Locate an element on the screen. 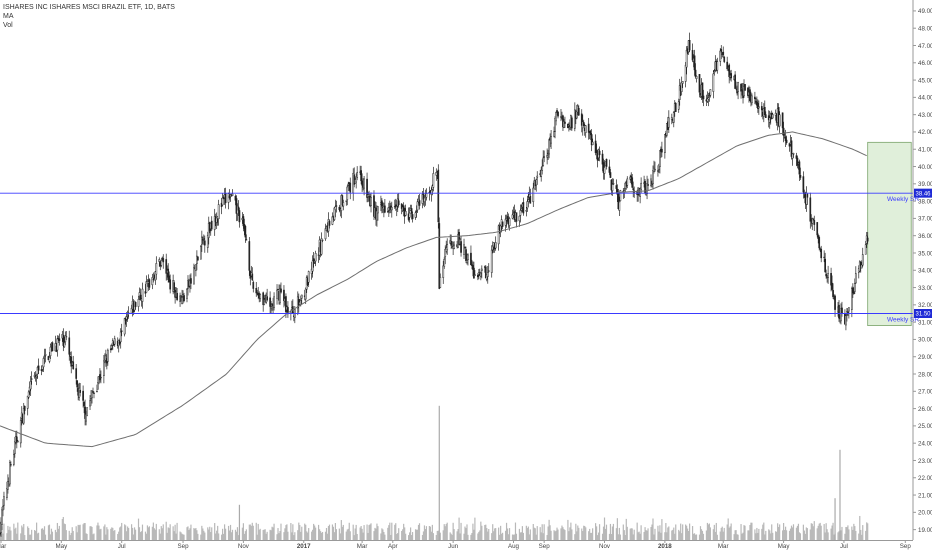  target-zone-box is located at coordinates (889, 234).